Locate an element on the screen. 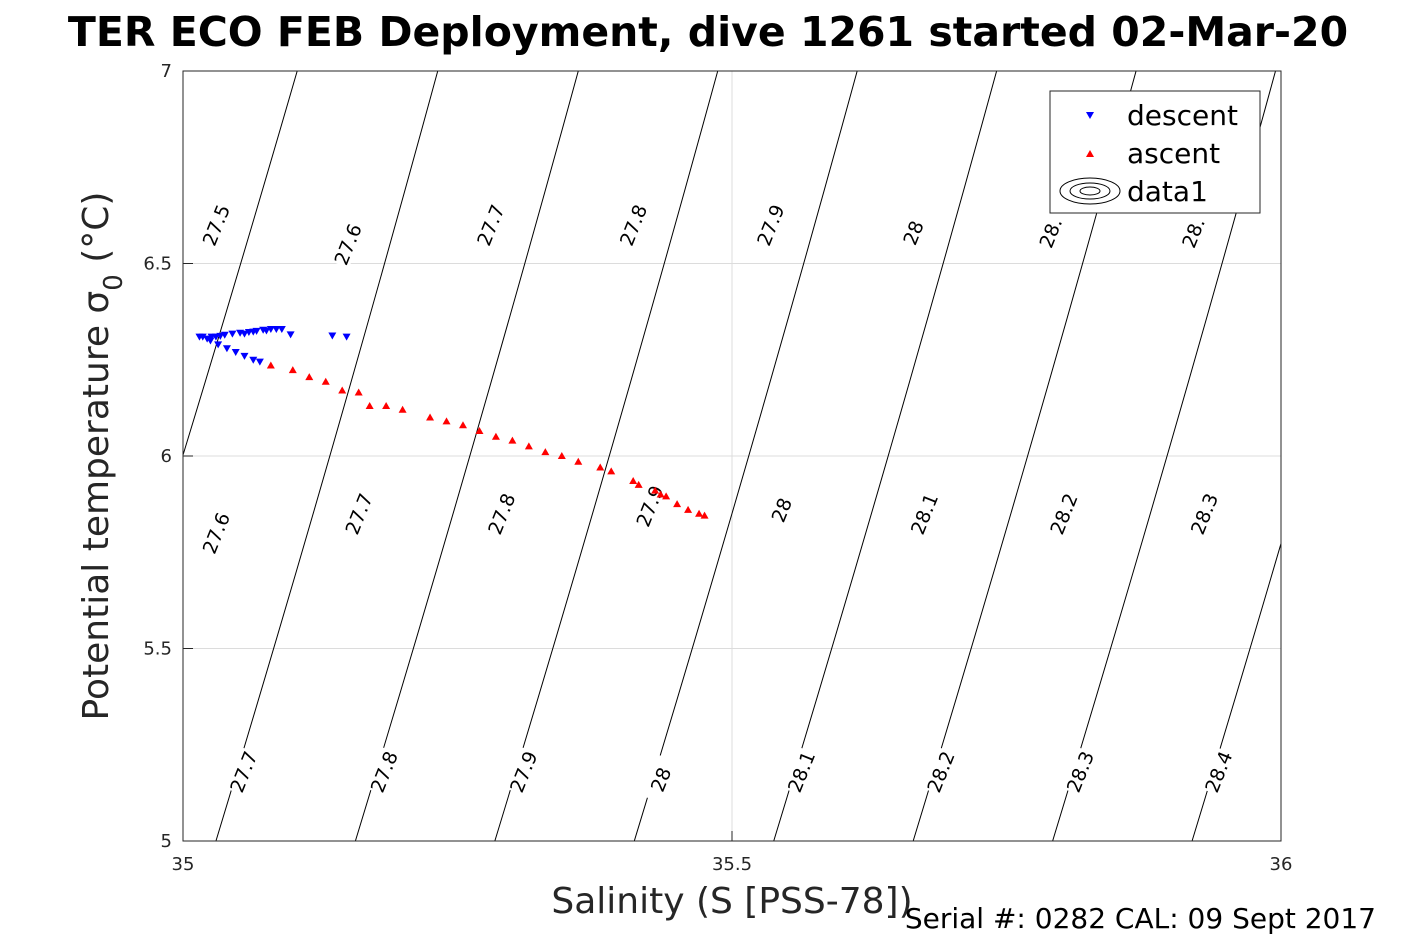 The width and height of the screenshot is (1417, 945). y-tick-label: 6 is located at coordinates (166, 456).